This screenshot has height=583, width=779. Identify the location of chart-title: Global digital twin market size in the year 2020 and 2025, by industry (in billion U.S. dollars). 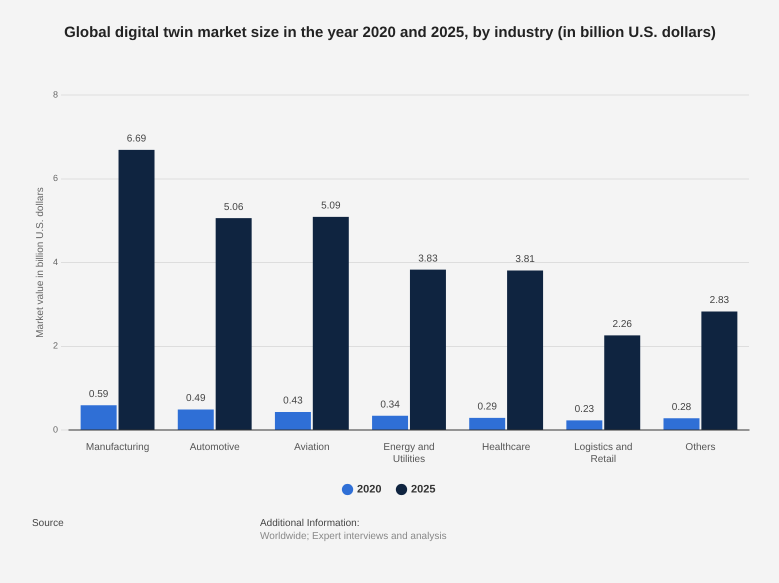
(390, 33).